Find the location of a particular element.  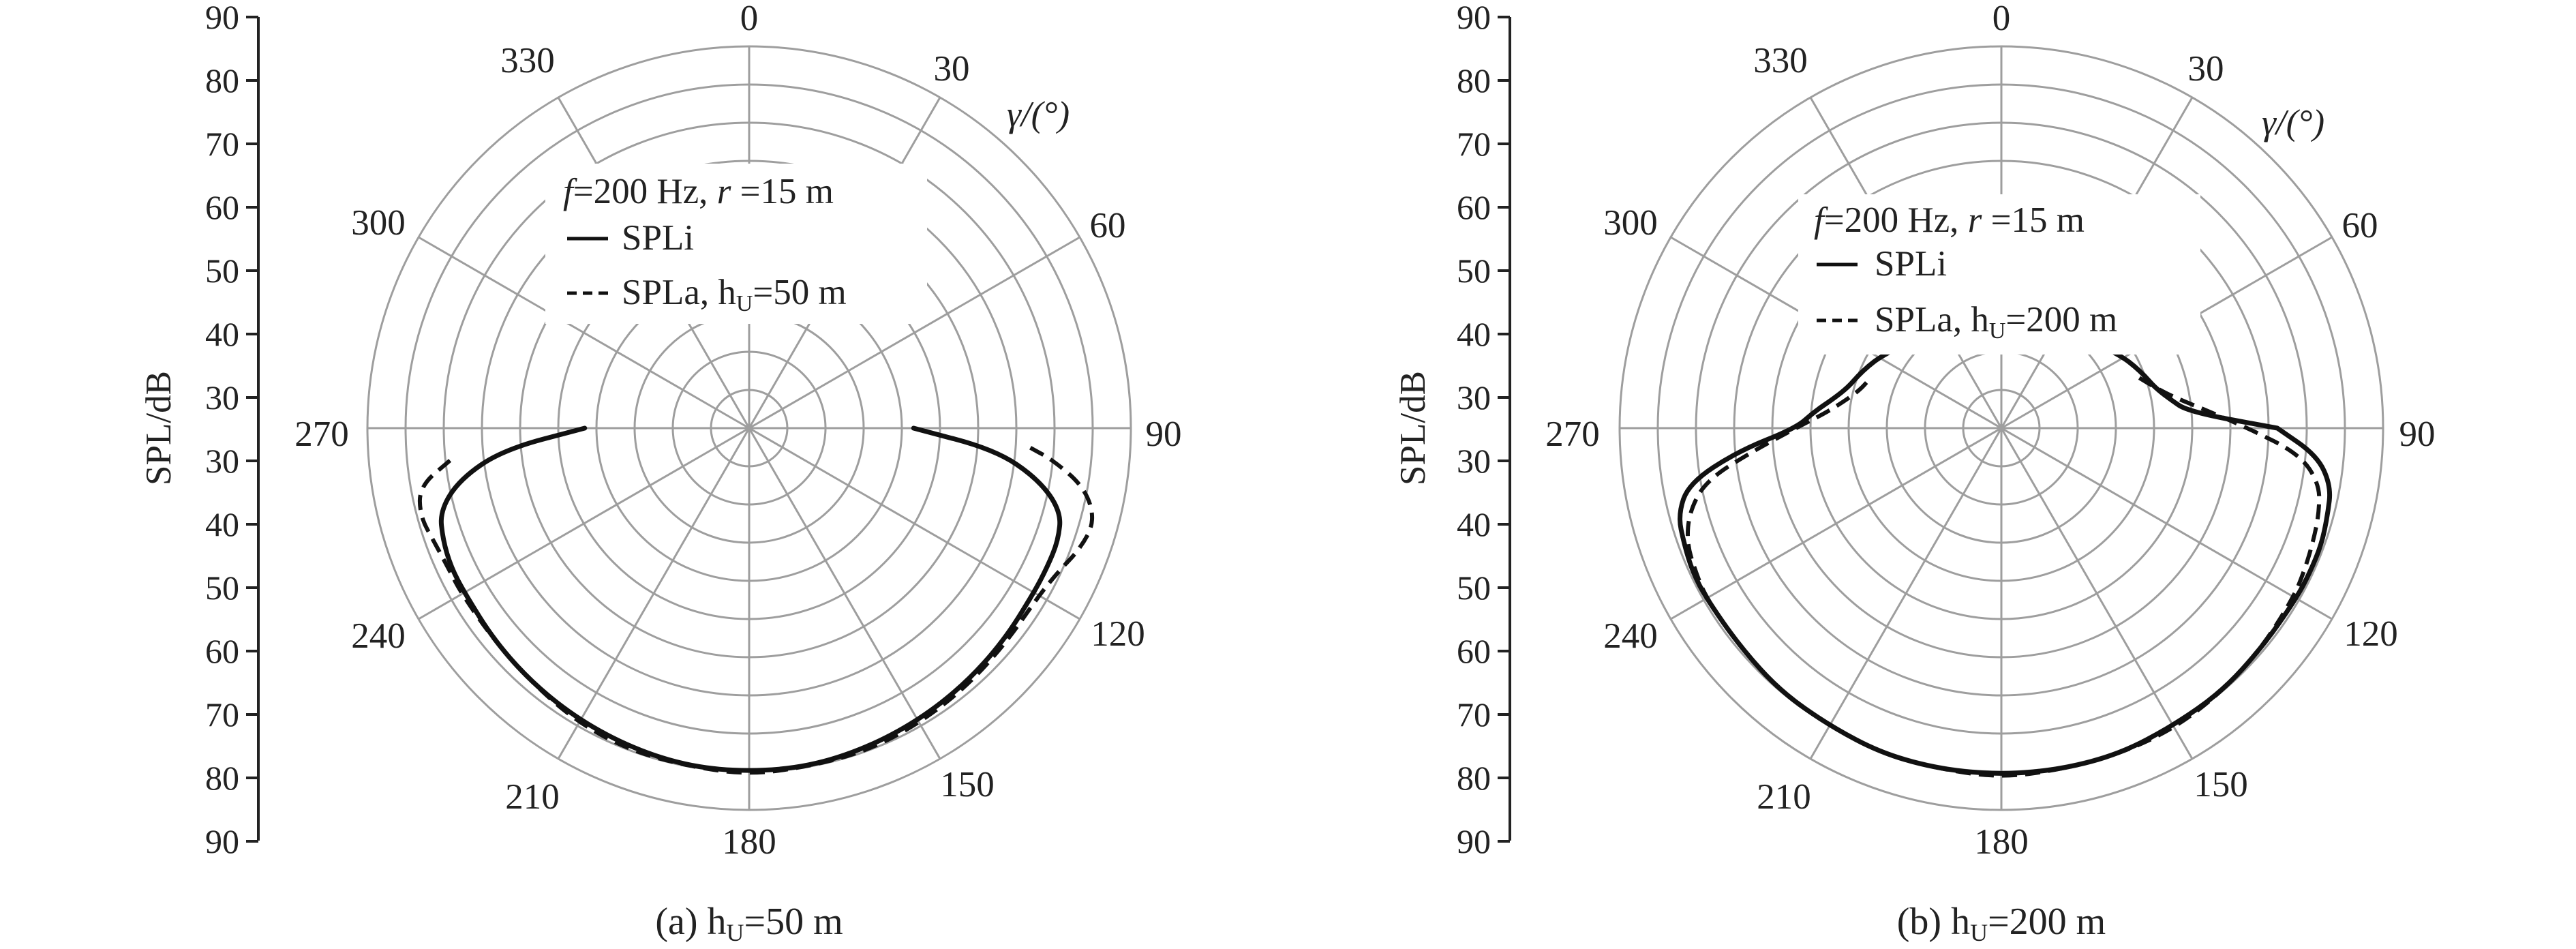

series-splI-curve is located at coordinates (751, 599).